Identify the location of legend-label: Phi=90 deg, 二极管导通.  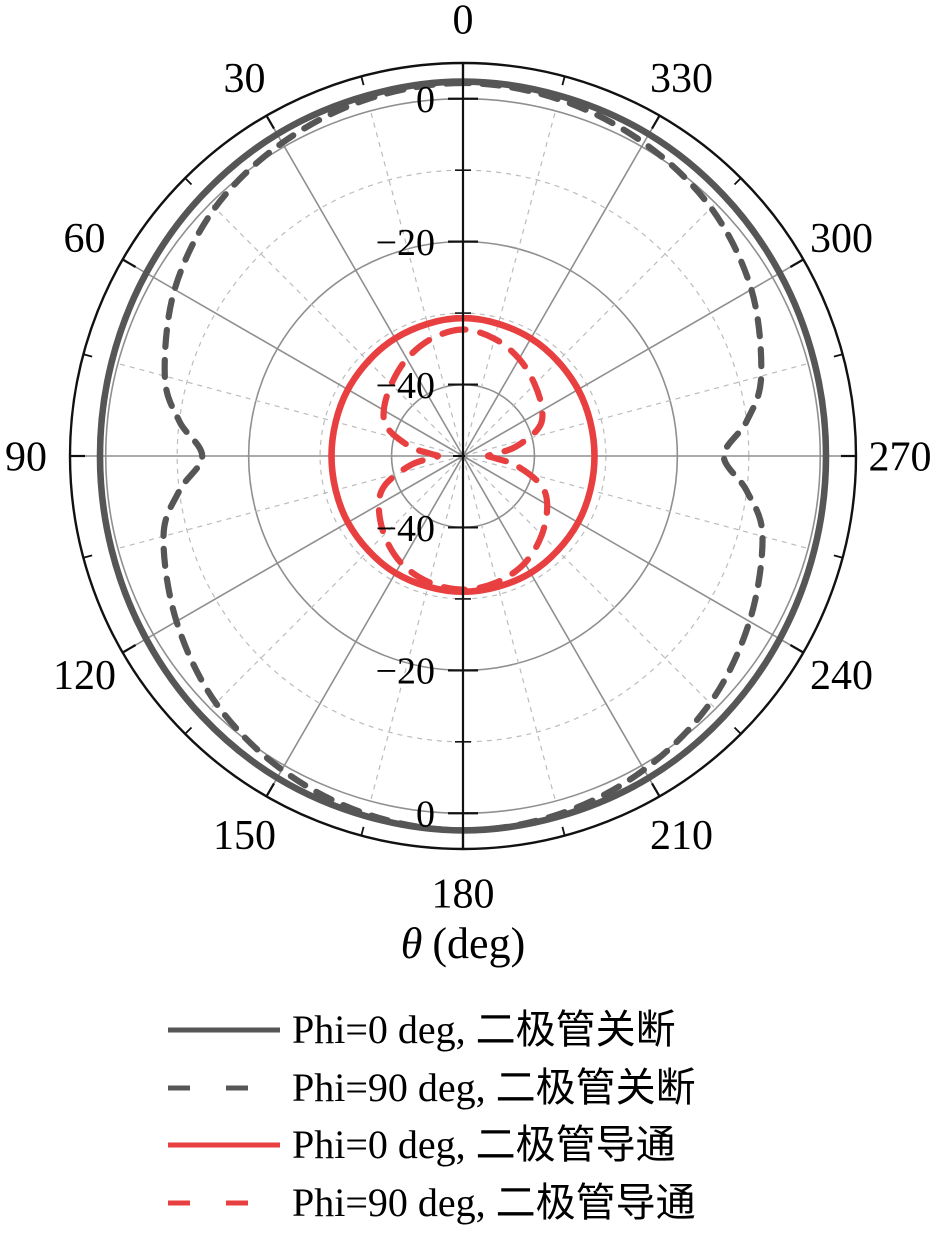
(494, 1202).